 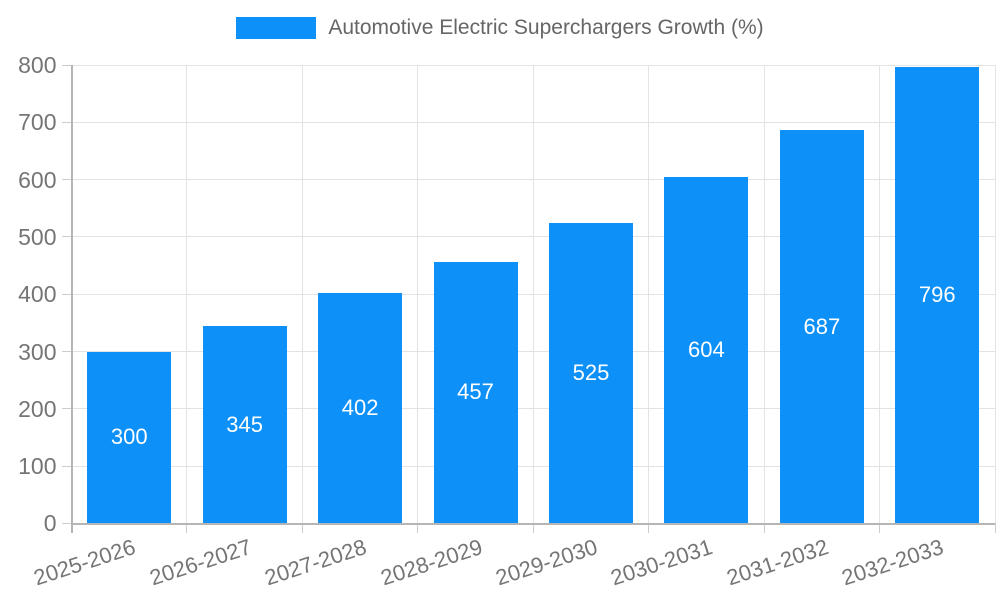 I want to click on bar-value-label: 687, so click(x=822, y=326).